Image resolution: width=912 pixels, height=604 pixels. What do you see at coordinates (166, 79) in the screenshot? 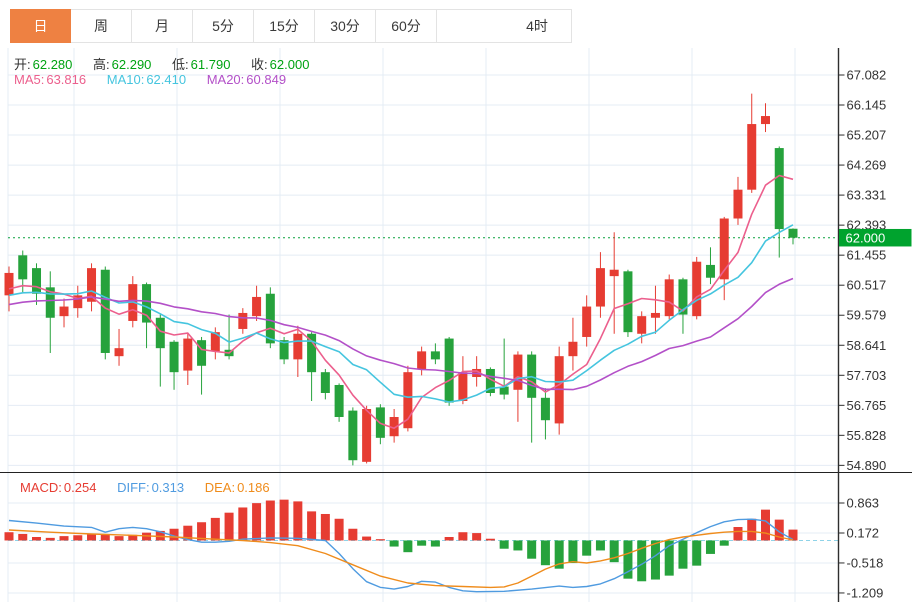
I see `ma10-value: 62.410` at bounding box center [166, 79].